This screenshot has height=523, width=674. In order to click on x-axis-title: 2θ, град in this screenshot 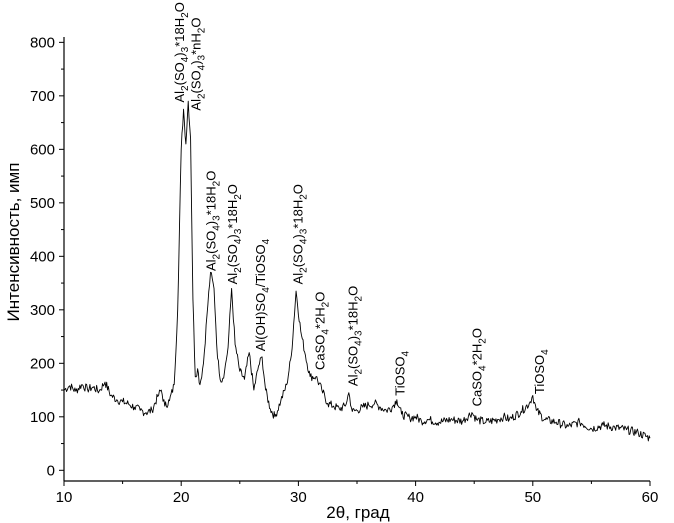, I will do `click(357, 512)`.